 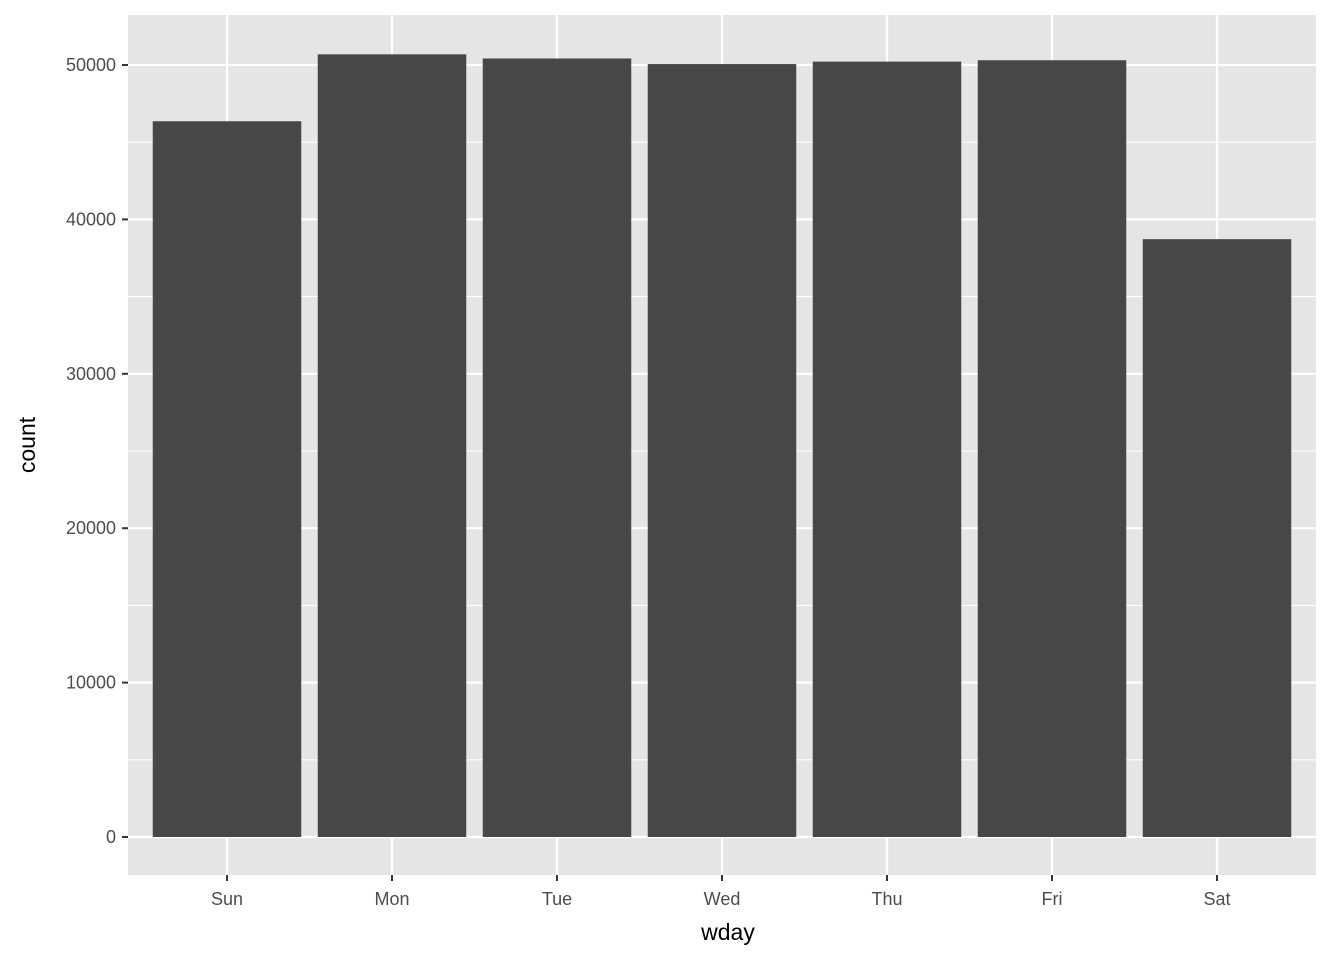 I want to click on y-axis-title: count, so click(x=27, y=444).